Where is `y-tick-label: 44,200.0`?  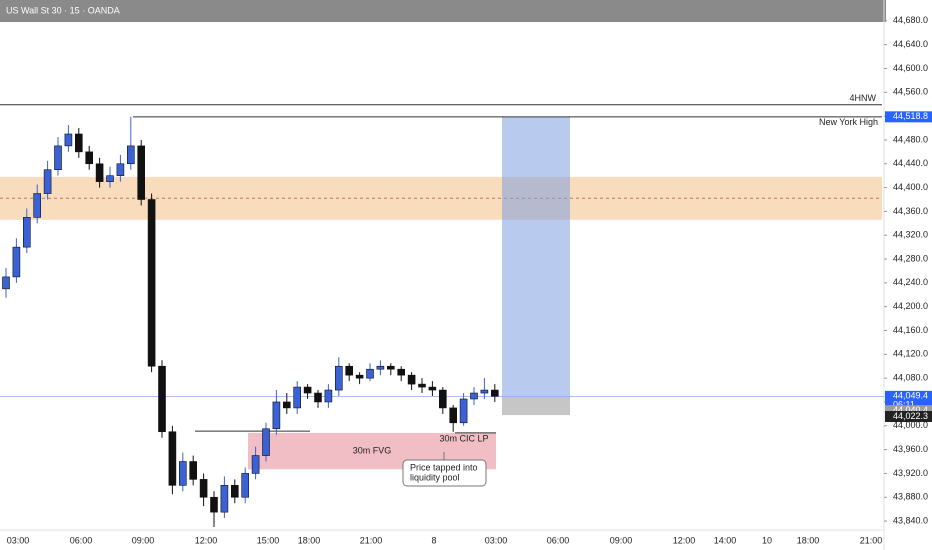 y-tick-label: 44,200.0 is located at coordinates (910, 306).